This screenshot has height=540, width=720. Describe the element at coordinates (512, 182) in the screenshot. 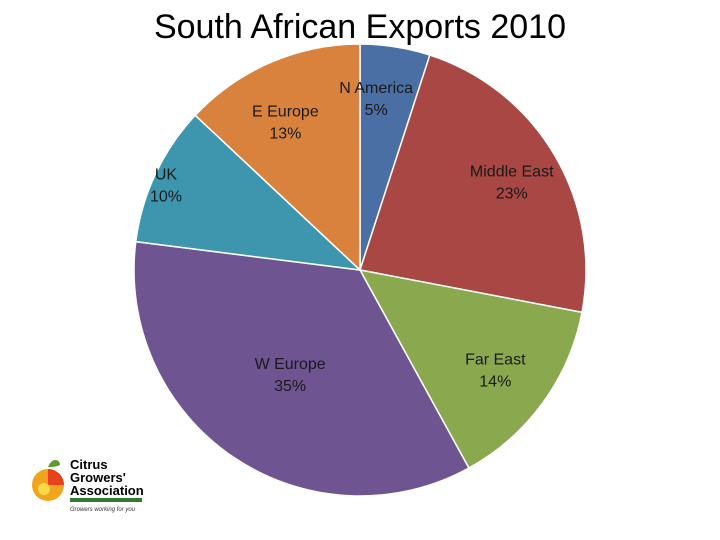

I see `slice-label-middle-east: Middle East 23%` at that location.